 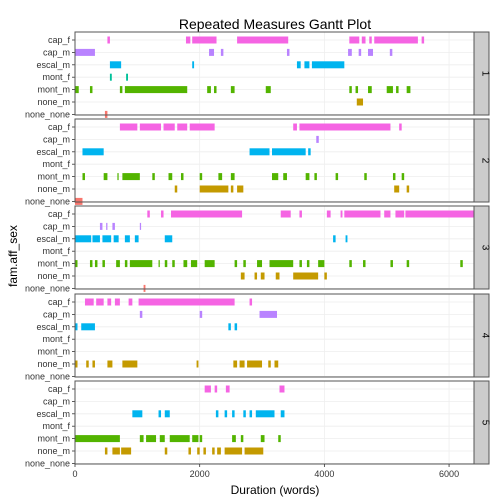 What do you see at coordinates (53, 364) in the screenshot?
I see `y-tick-label: none_m` at bounding box center [53, 364].